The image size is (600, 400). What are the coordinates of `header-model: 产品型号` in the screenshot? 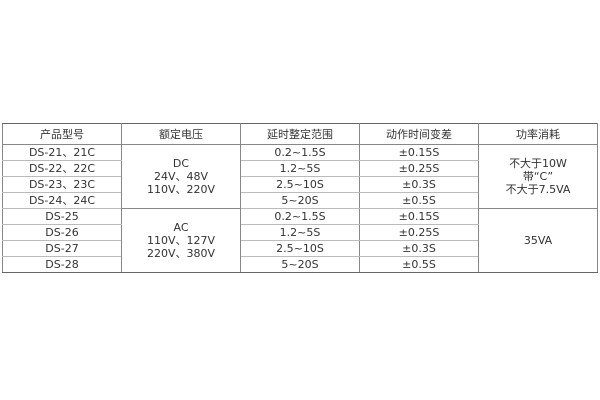 It's located at (62, 134).